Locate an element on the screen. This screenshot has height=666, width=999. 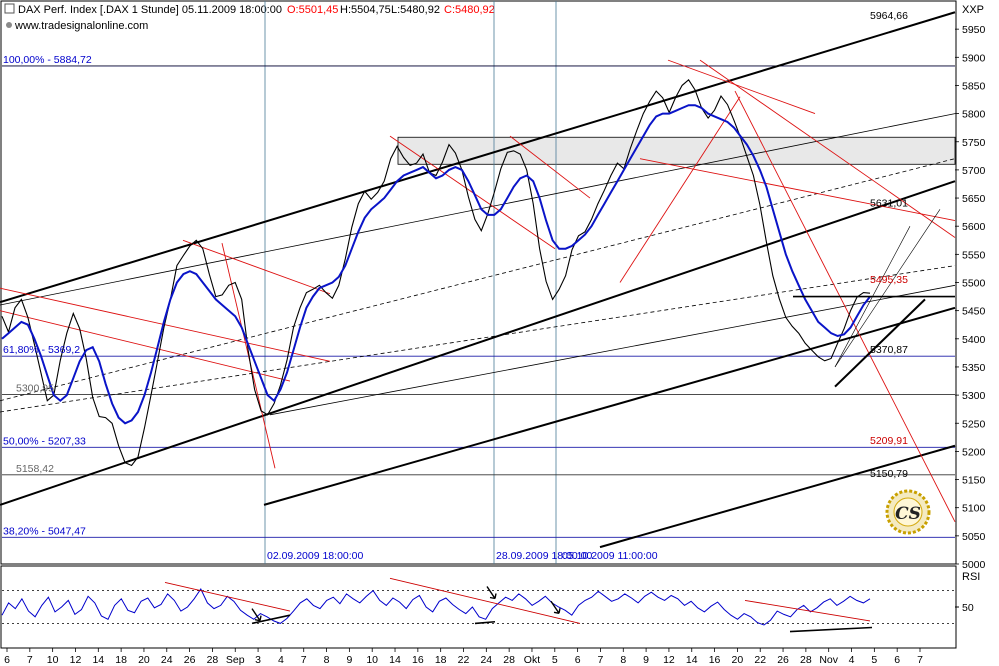
source-label: www.tradesignalonline.com is located at coordinates (81, 26).